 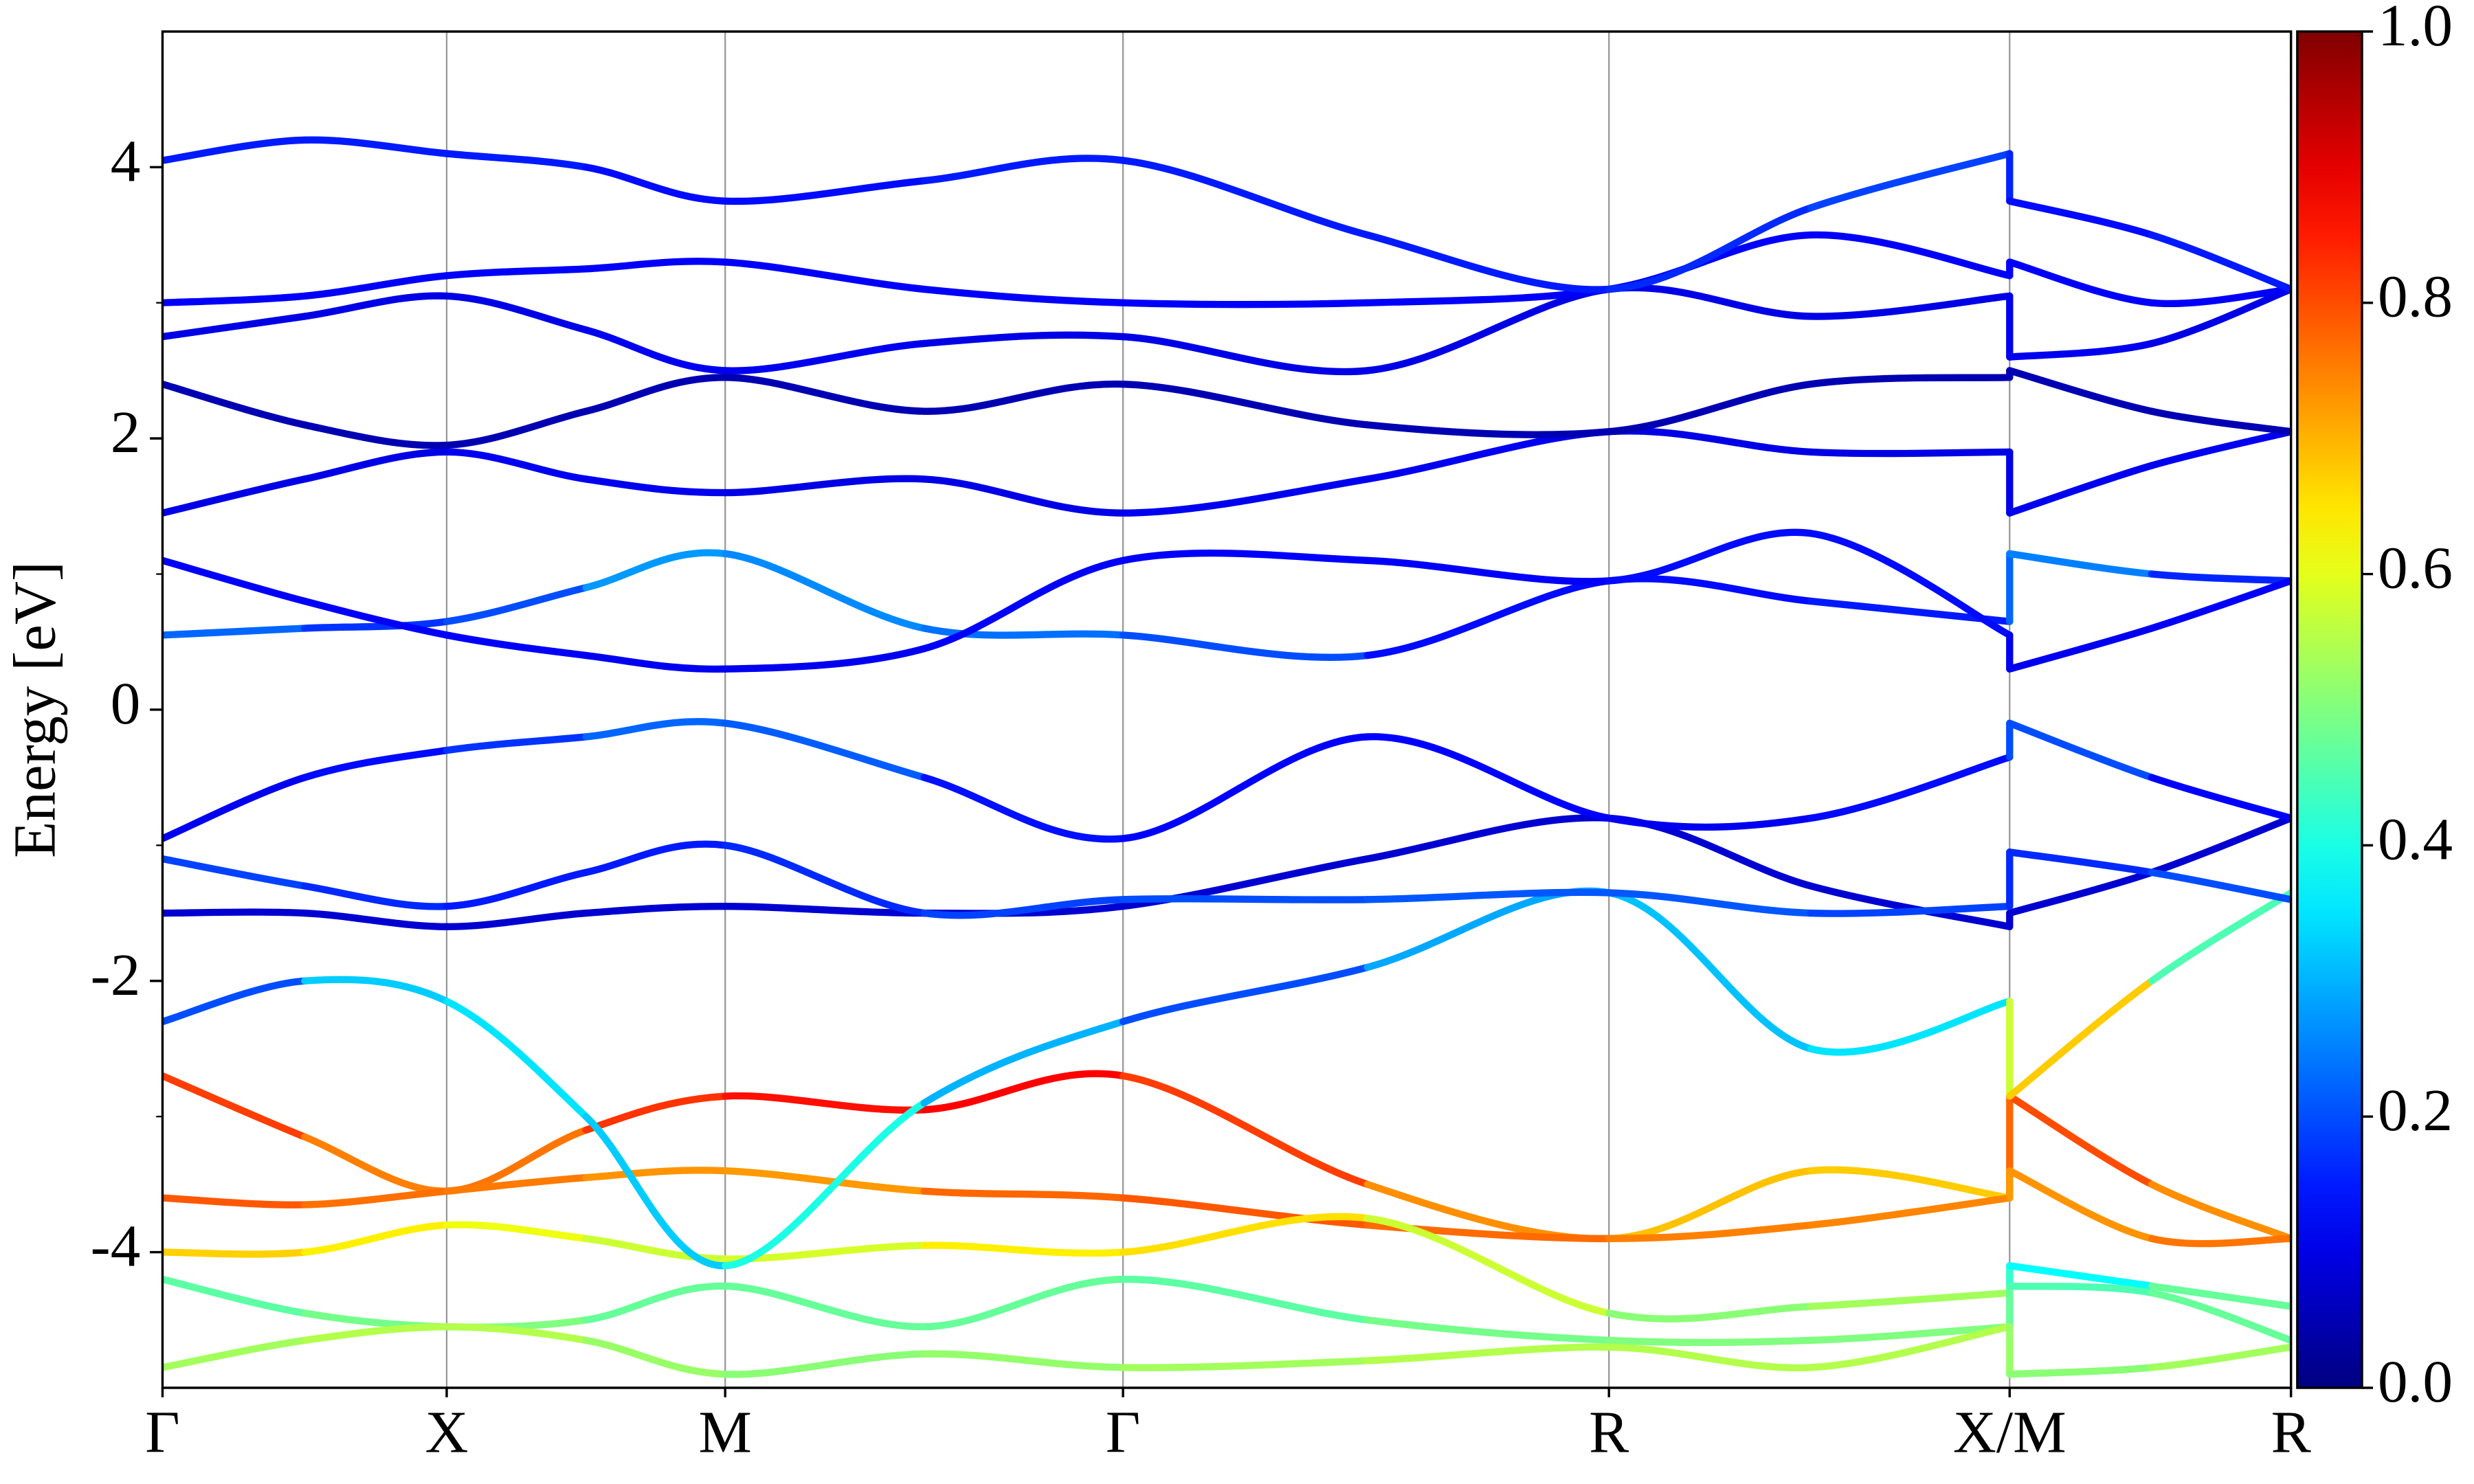 What do you see at coordinates (126, 431) in the screenshot?
I see `y-tick-label: 2` at bounding box center [126, 431].